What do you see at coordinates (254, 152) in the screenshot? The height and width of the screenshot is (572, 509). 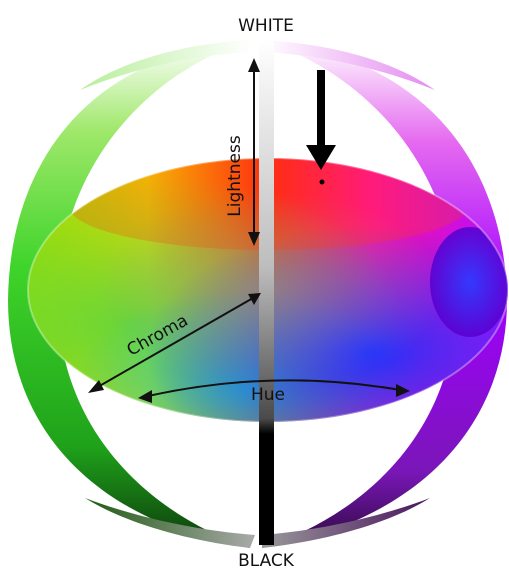 I see `lightness-arrow` at bounding box center [254, 152].